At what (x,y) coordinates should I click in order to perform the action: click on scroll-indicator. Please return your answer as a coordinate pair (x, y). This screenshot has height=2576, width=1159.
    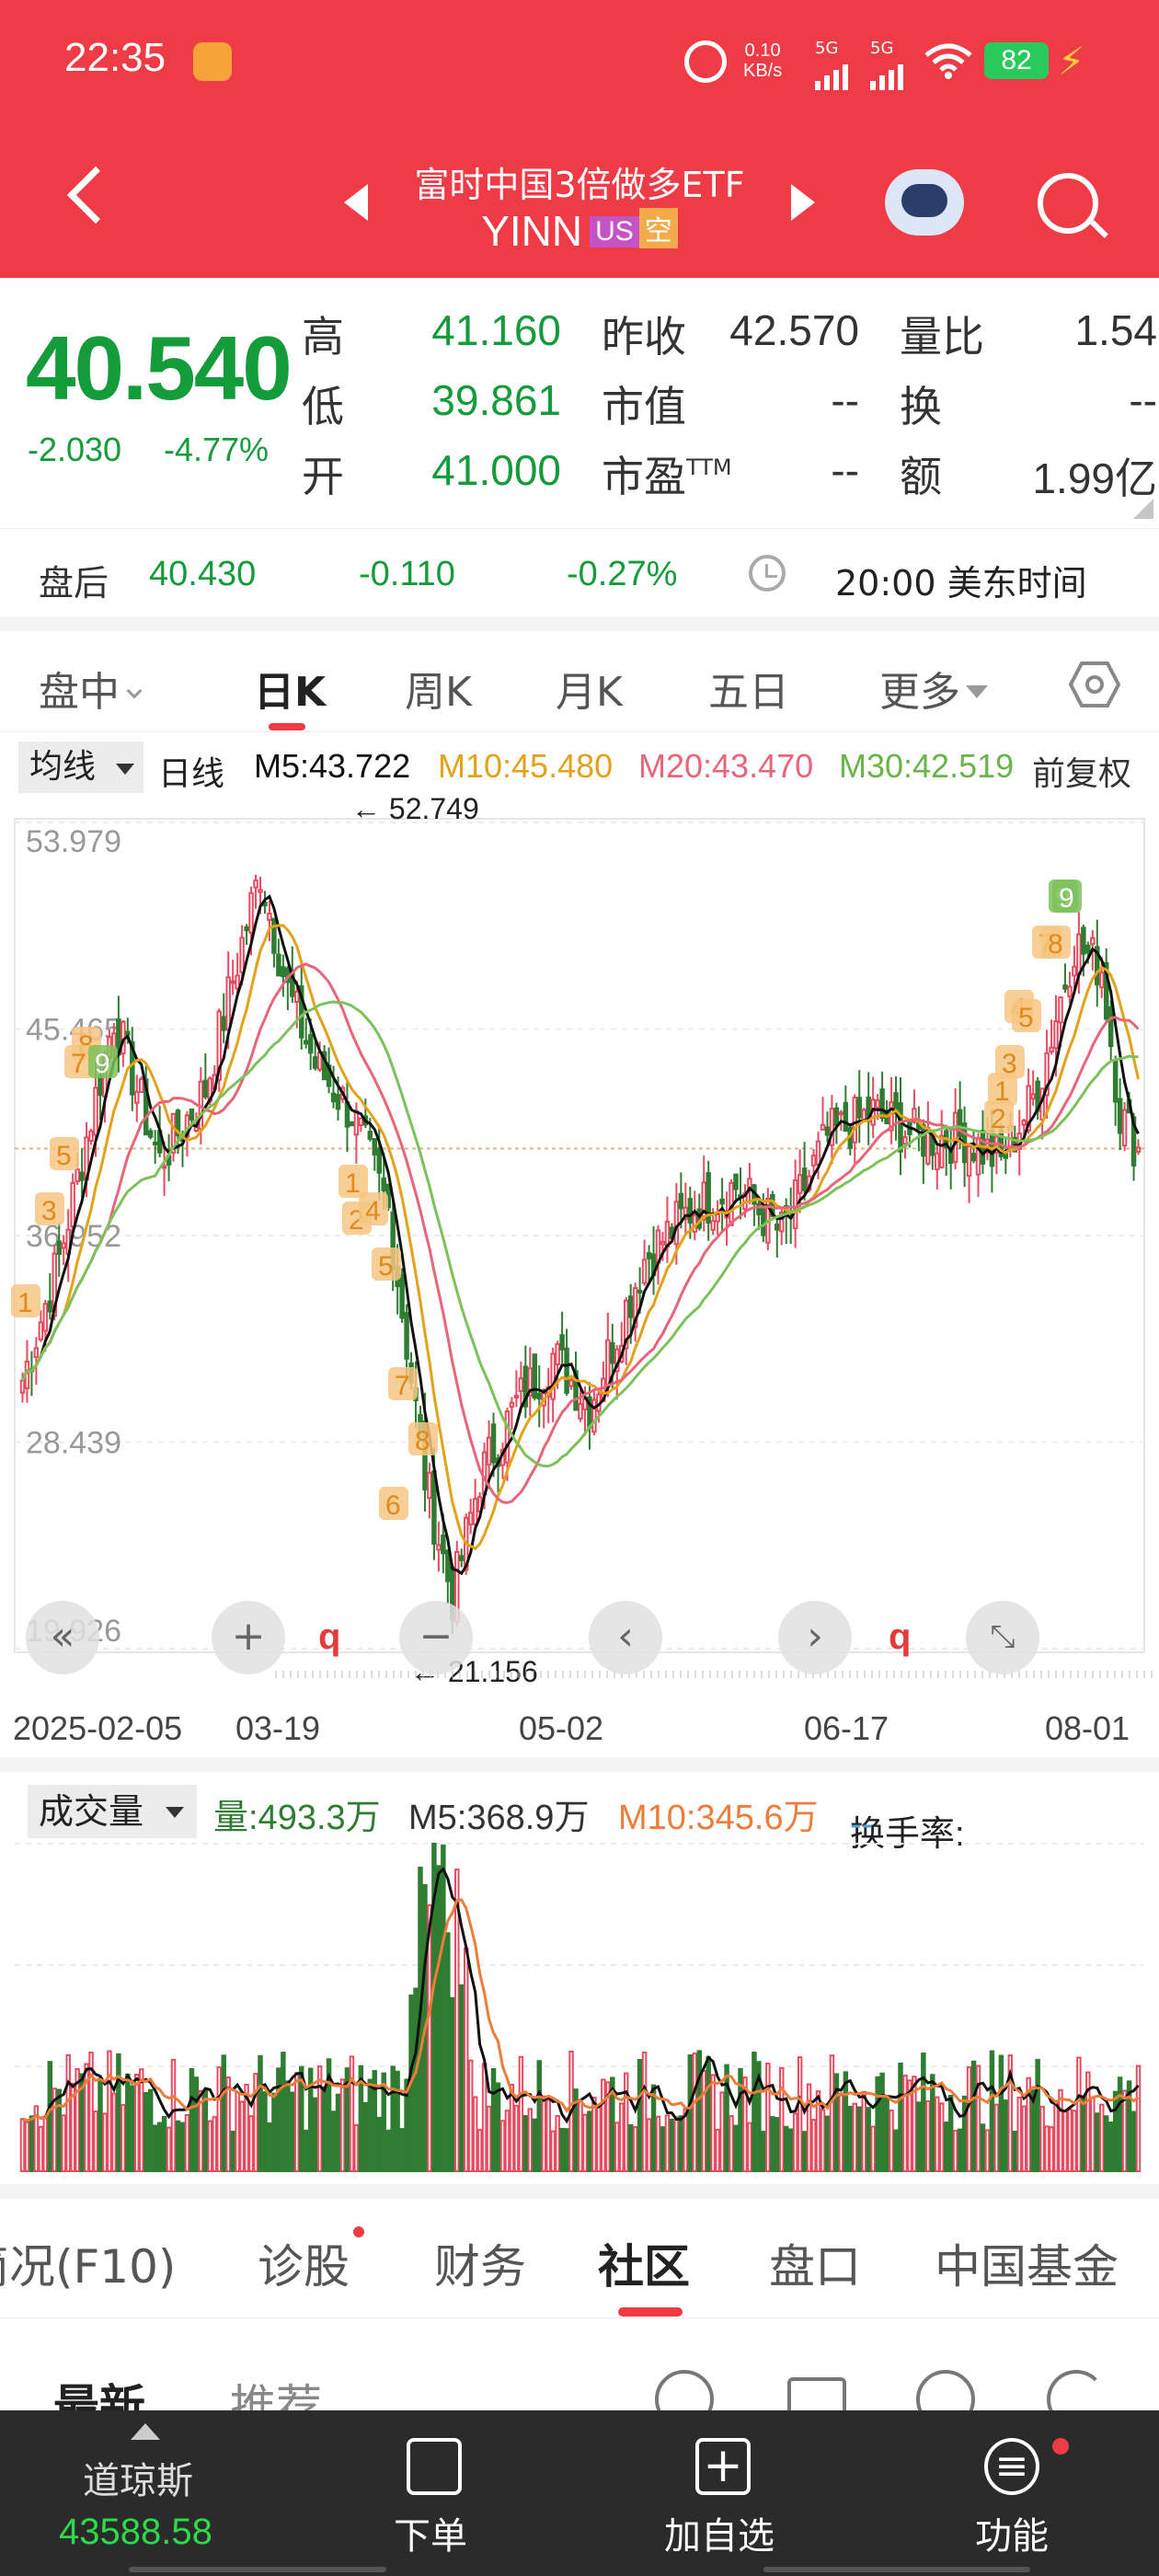
    Looking at the image, I should click on (257, 2569).